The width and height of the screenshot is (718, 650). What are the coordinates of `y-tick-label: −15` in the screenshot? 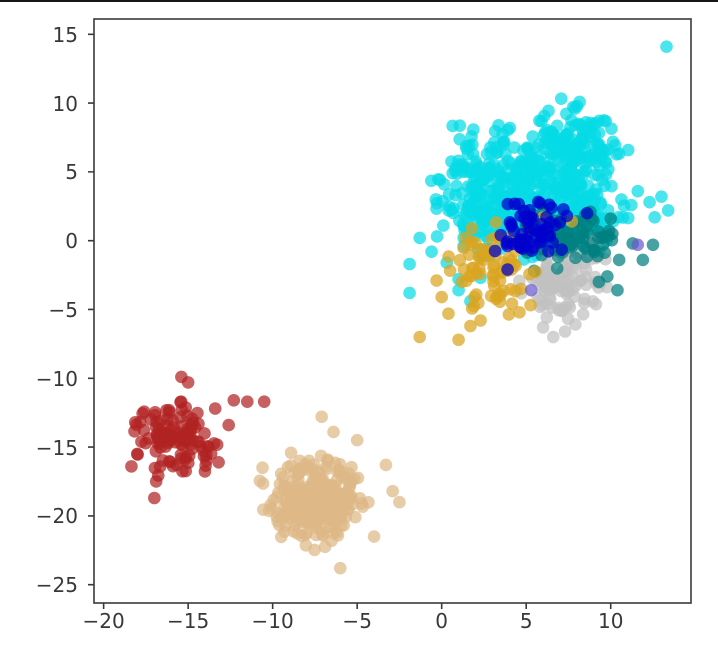 It's located at (56, 447).